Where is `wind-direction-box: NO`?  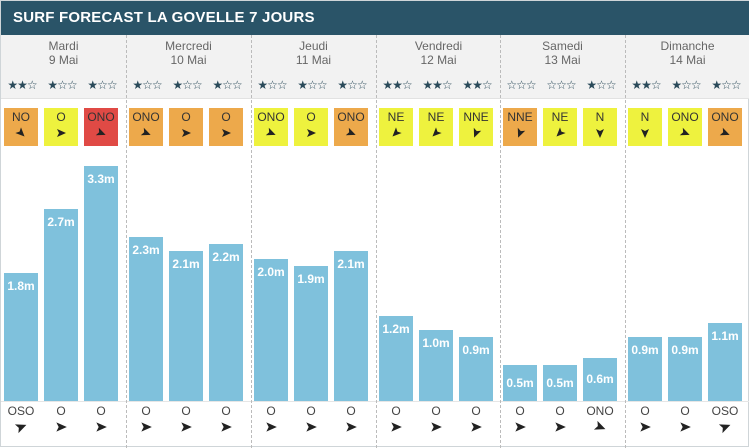
wind-direction-box: NO is located at coordinates (21, 127).